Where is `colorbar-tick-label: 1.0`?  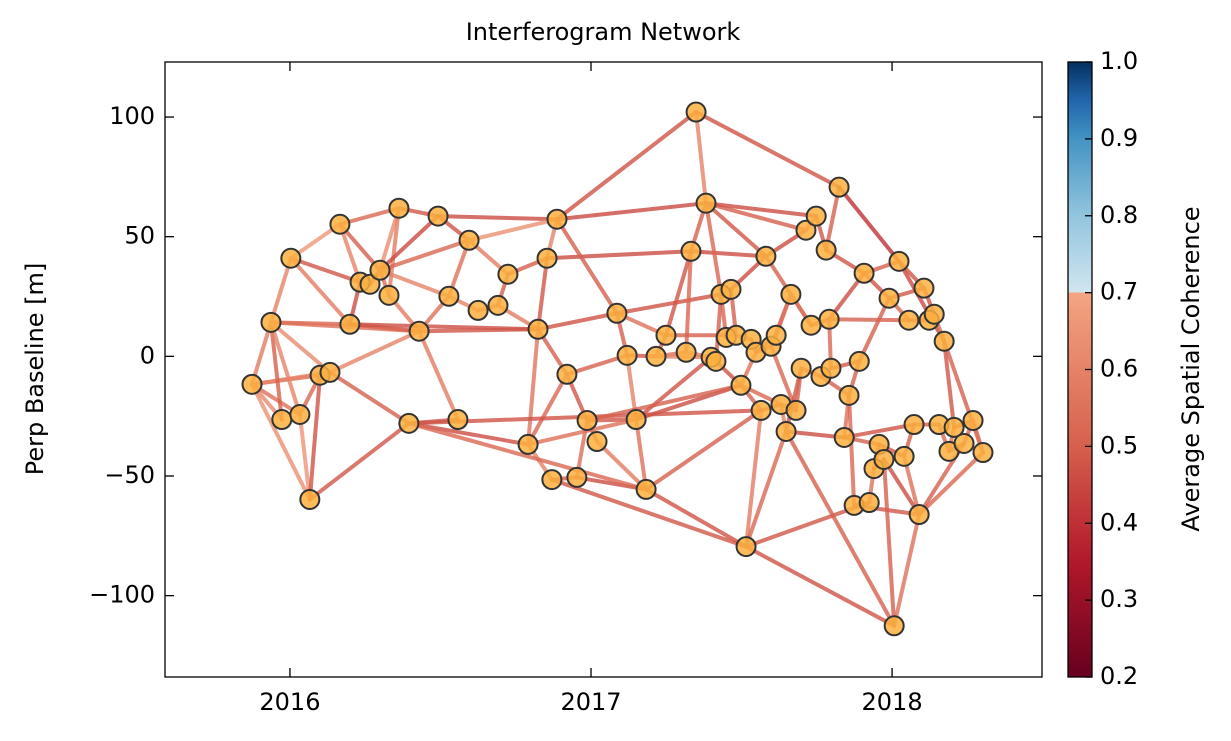
colorbar-tick-label: 1.0 is located at coordinates (1119, 61).